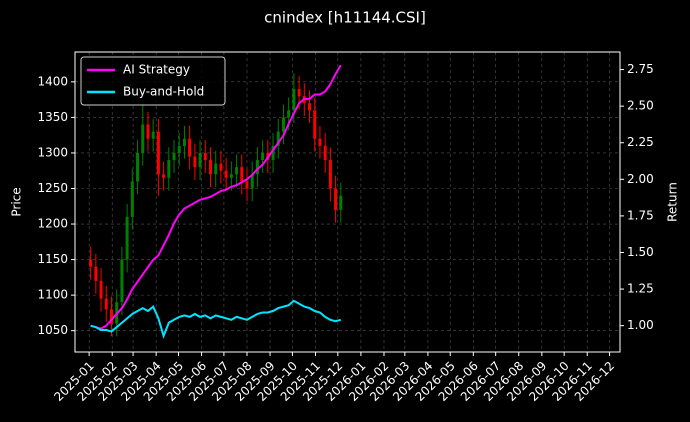 This screenshot has height=422, width=690. What do you see at coordinates (640, 252) in the screenshot?
I see `y2-tick-label: 1.50` at bounding box center [640, 252].